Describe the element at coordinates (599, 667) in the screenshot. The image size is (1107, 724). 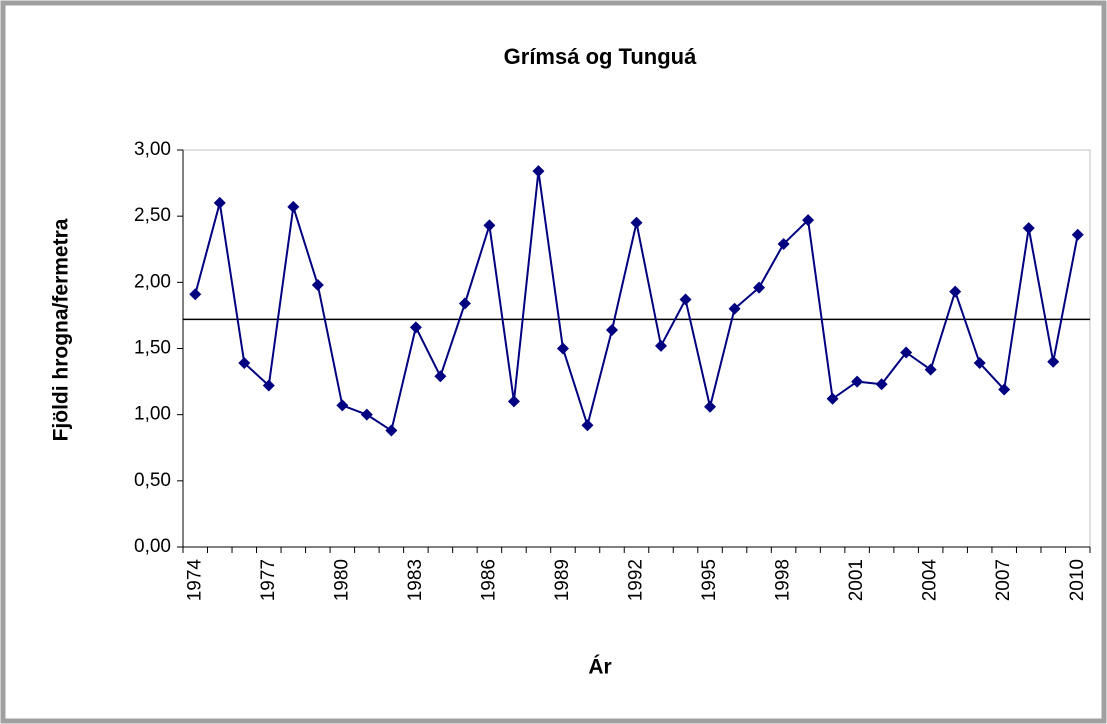
I see `x-axis-label: Ár` at that location.